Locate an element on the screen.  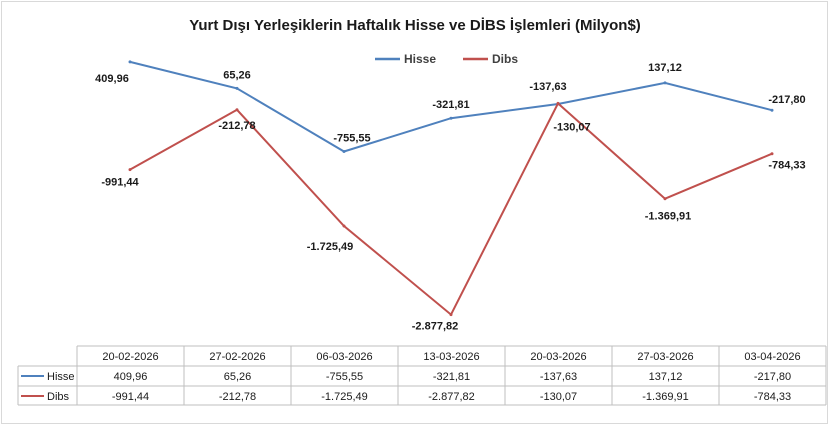
table-header-cell: 27-03-2026 is located at coordinates (665, 357).